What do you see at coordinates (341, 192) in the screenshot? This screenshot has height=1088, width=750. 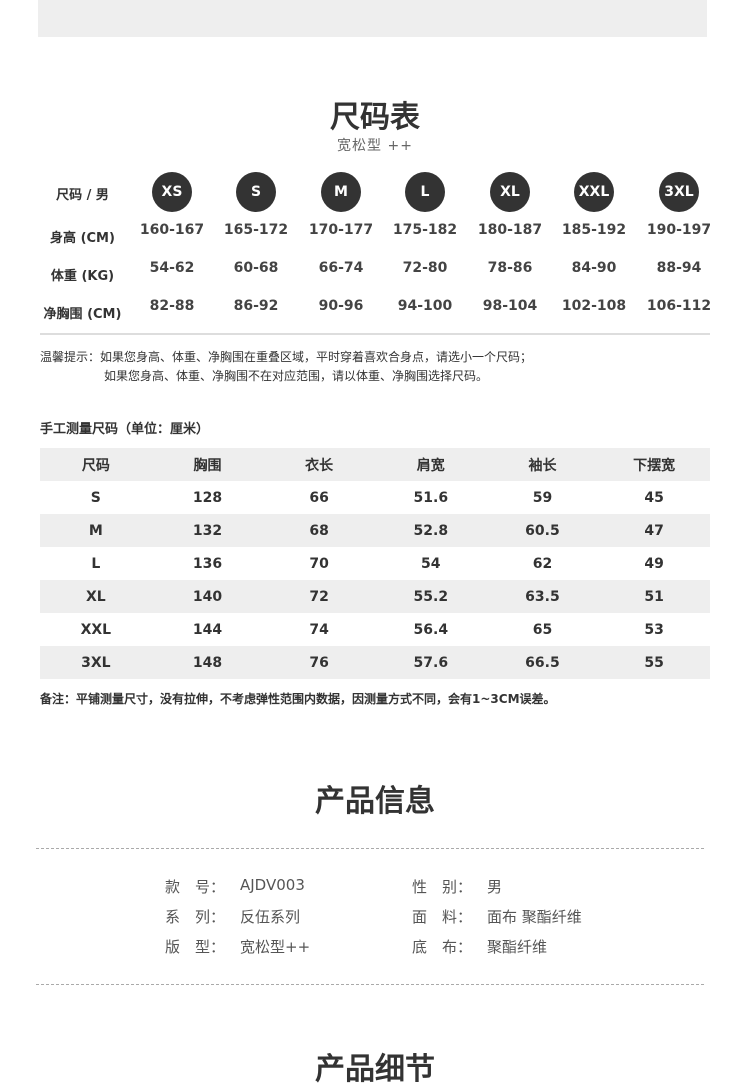 I see `size-circle-m: M` at bounding box center [341, 192].